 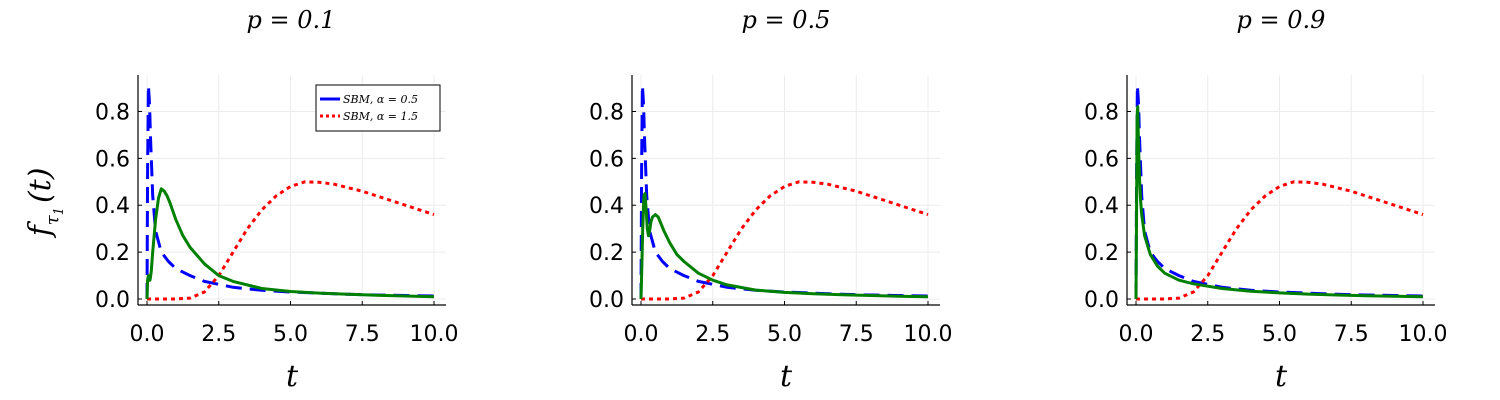 What do you see at coordinates (786, 20) in the screenshot?
I see `panel-title: p = 0.5` at bounding box center [786, 20].